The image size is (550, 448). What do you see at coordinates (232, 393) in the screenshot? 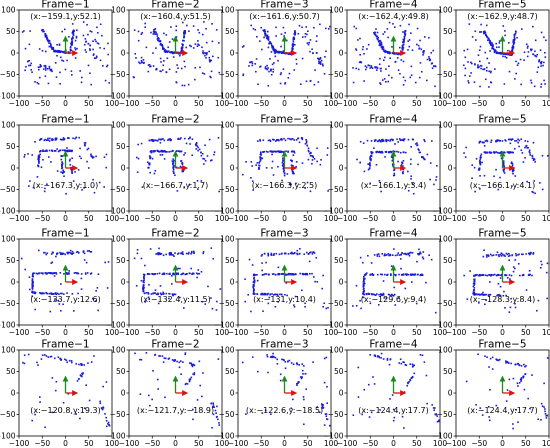
I see `y-tick-label: 0` at bounding box center [232, 393].